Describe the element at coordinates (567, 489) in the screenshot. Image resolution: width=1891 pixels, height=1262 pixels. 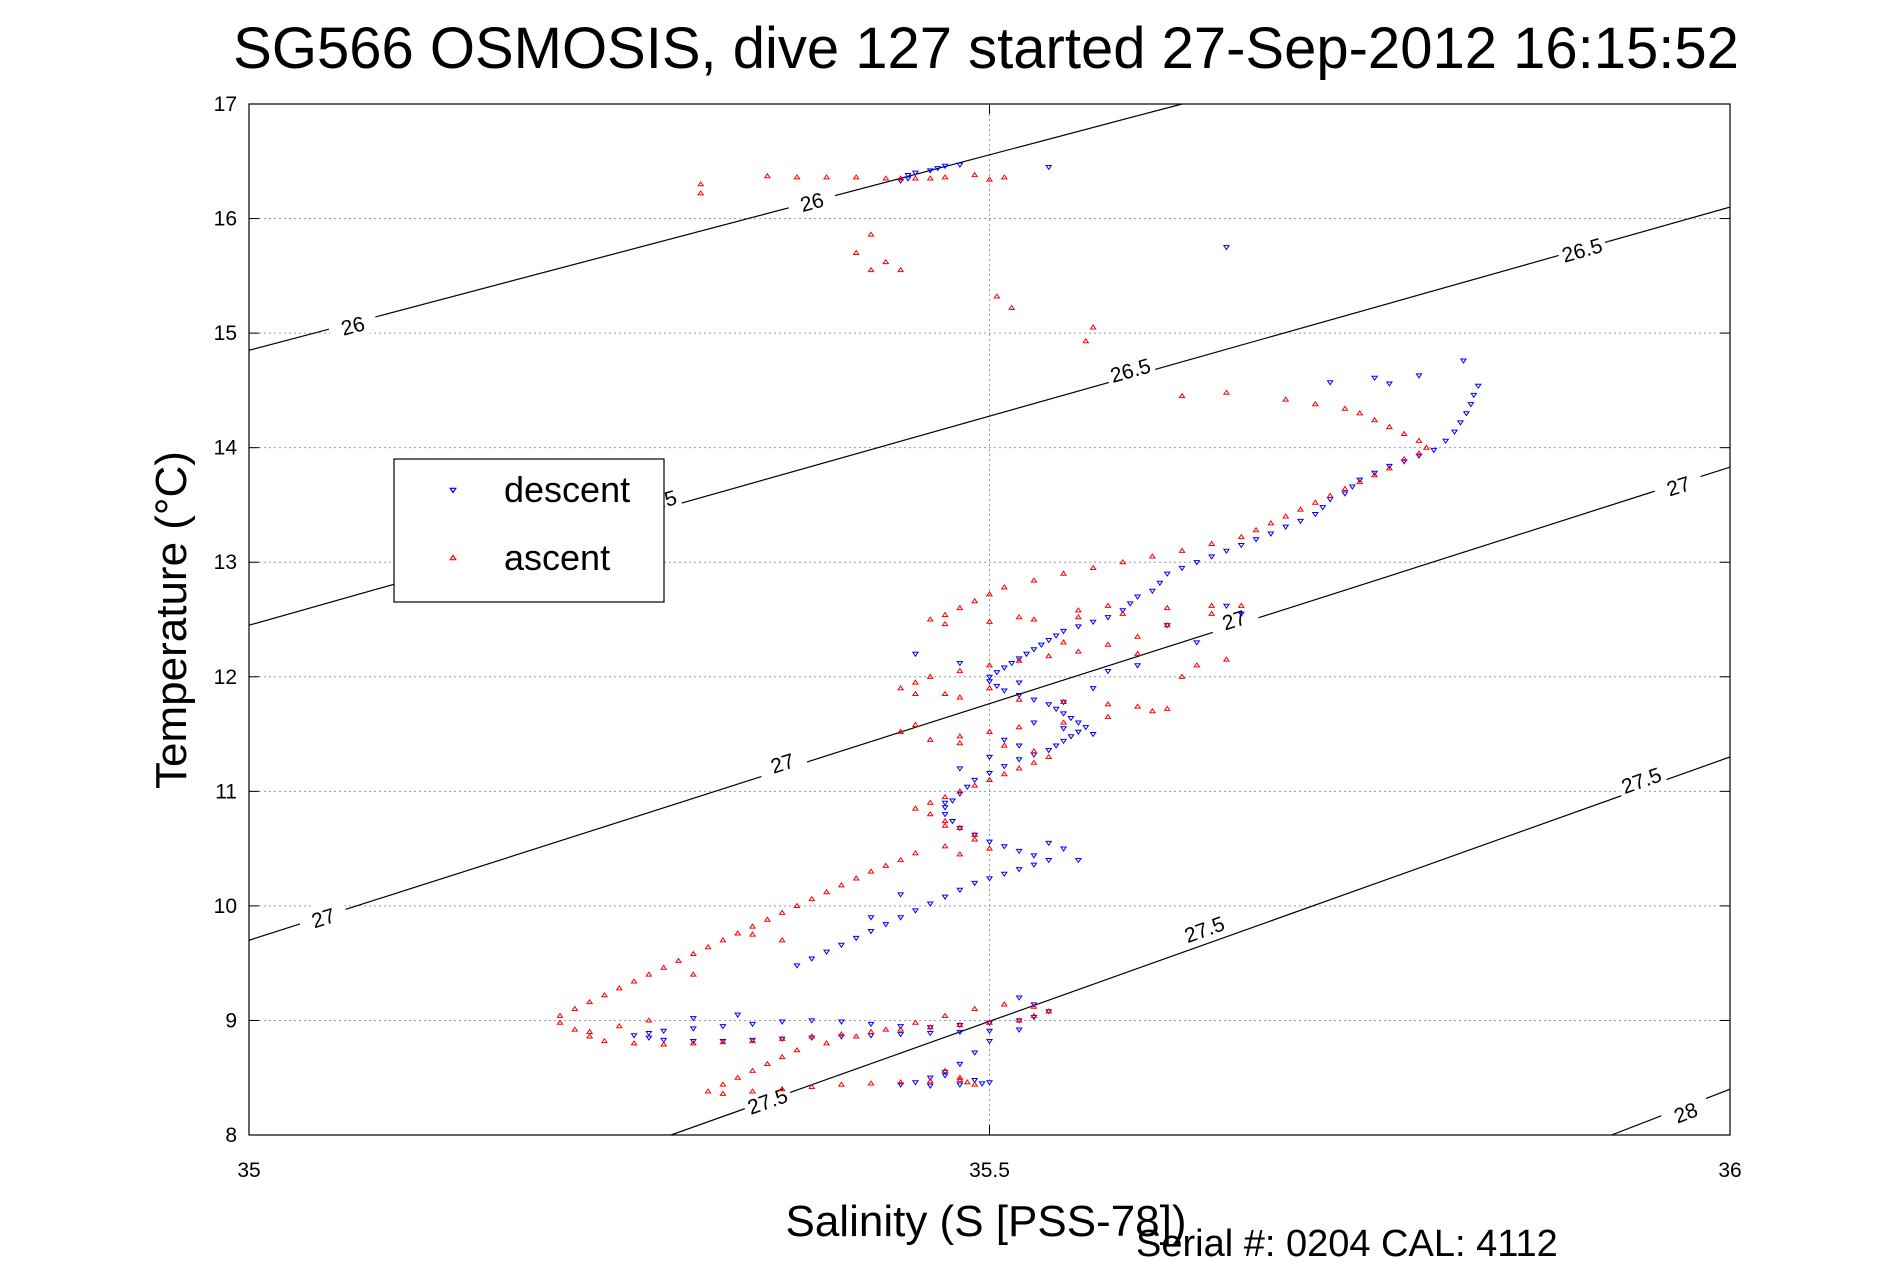
I see `legend-label-descent: descent` at that location.